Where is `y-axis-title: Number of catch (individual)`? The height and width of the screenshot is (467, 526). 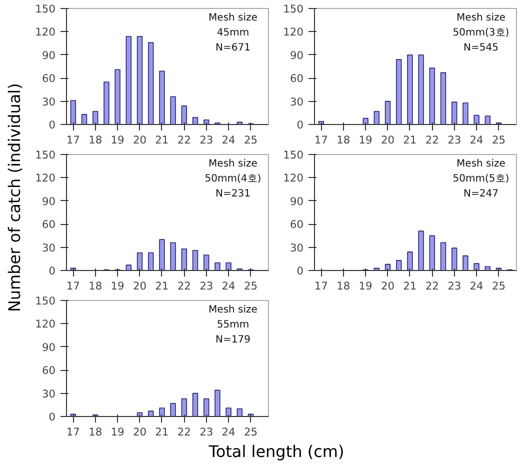 y-axis-title: Number of catch (individual) is located at coordinates (14, 197).